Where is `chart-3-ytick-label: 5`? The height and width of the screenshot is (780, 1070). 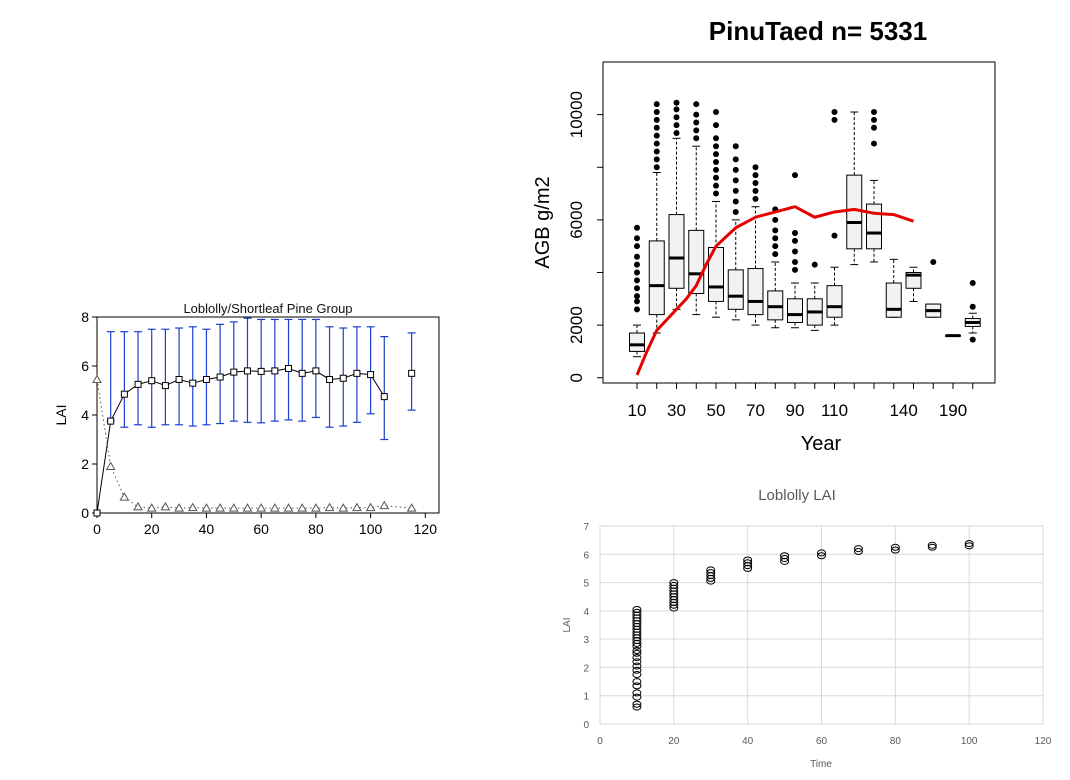 chart-3-ytick-label: 5 is located at coordinates (586, 584).